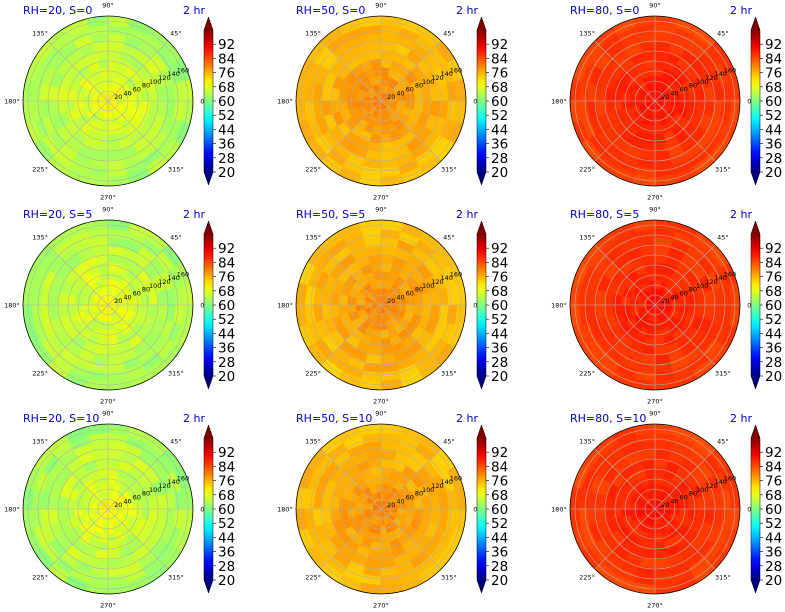 Image resolution: width=785 pixels, height=612 pixels. What do you see at coordinates (173, 74) in the screenshot?
I see `radial-tick-label: 140` at bounding box center [173, 74].